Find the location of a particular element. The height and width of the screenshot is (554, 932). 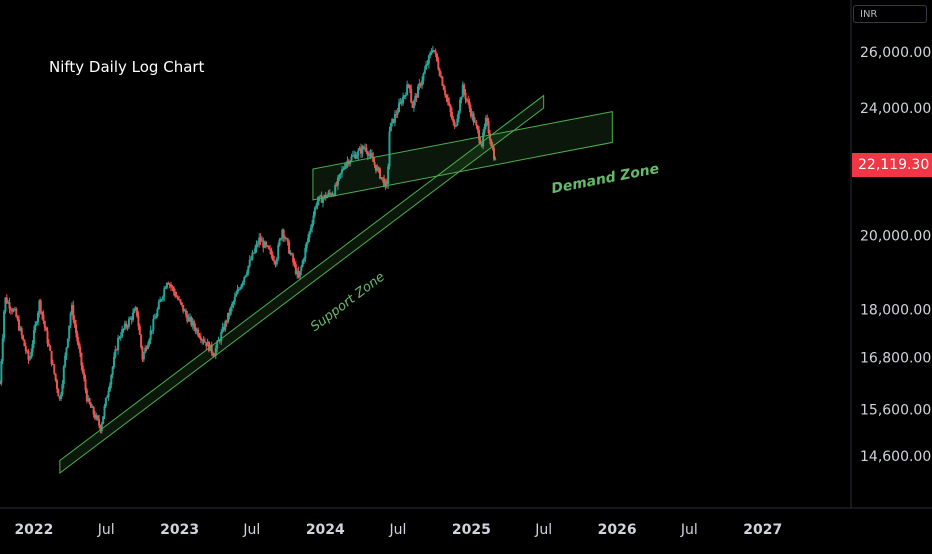

currency-badge: INR is located at coordinates (890, 14).